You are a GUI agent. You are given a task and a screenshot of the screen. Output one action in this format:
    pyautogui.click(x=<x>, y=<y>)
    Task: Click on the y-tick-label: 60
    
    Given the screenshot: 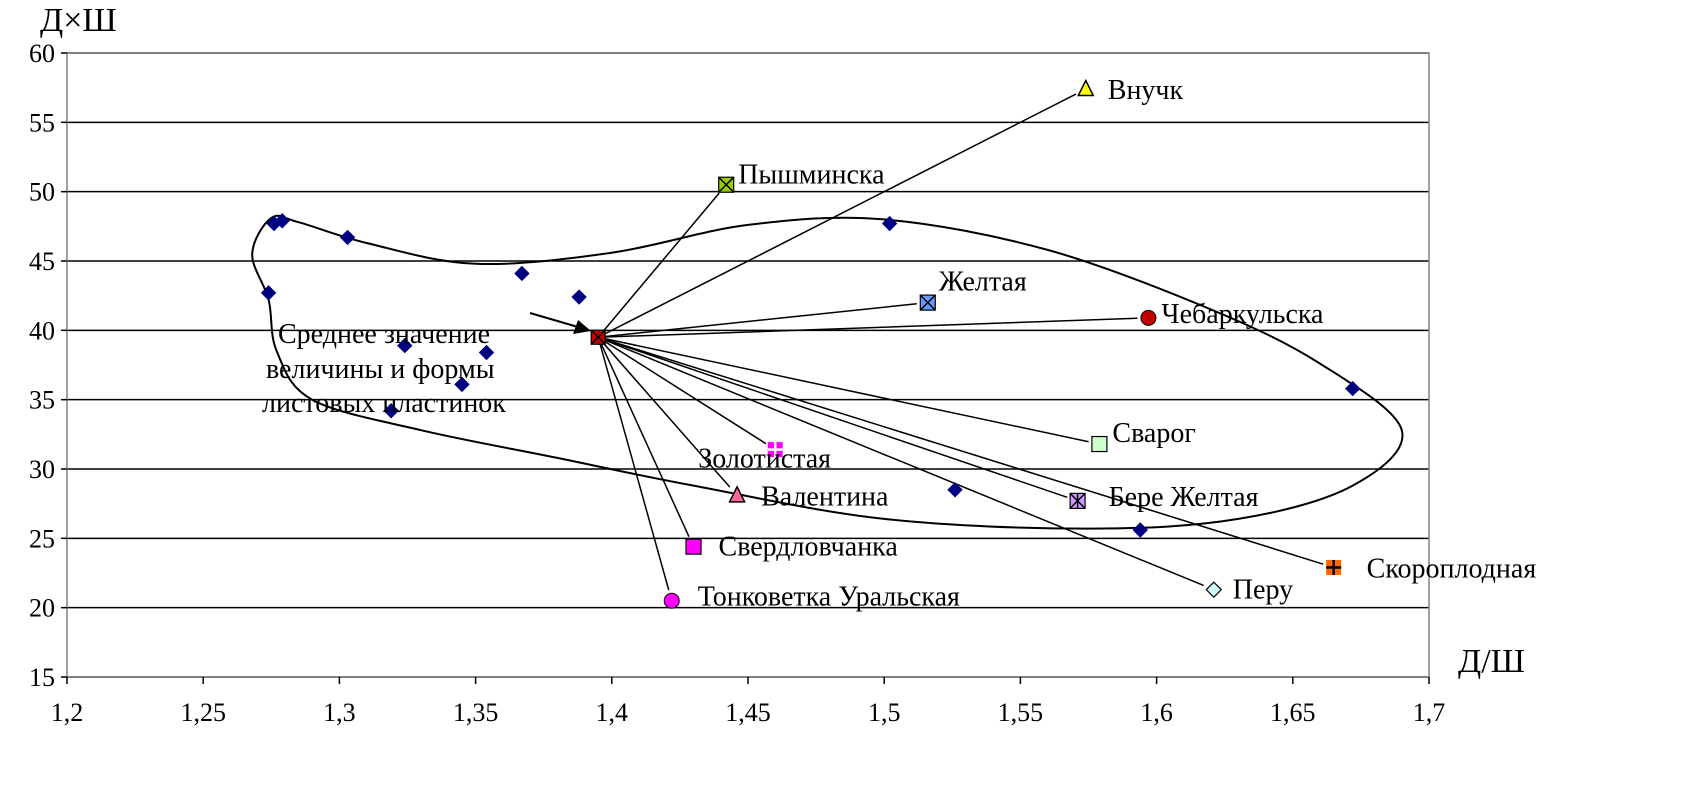 What is the action you would take?
    pyautogui.click(x=42, y=53)
    